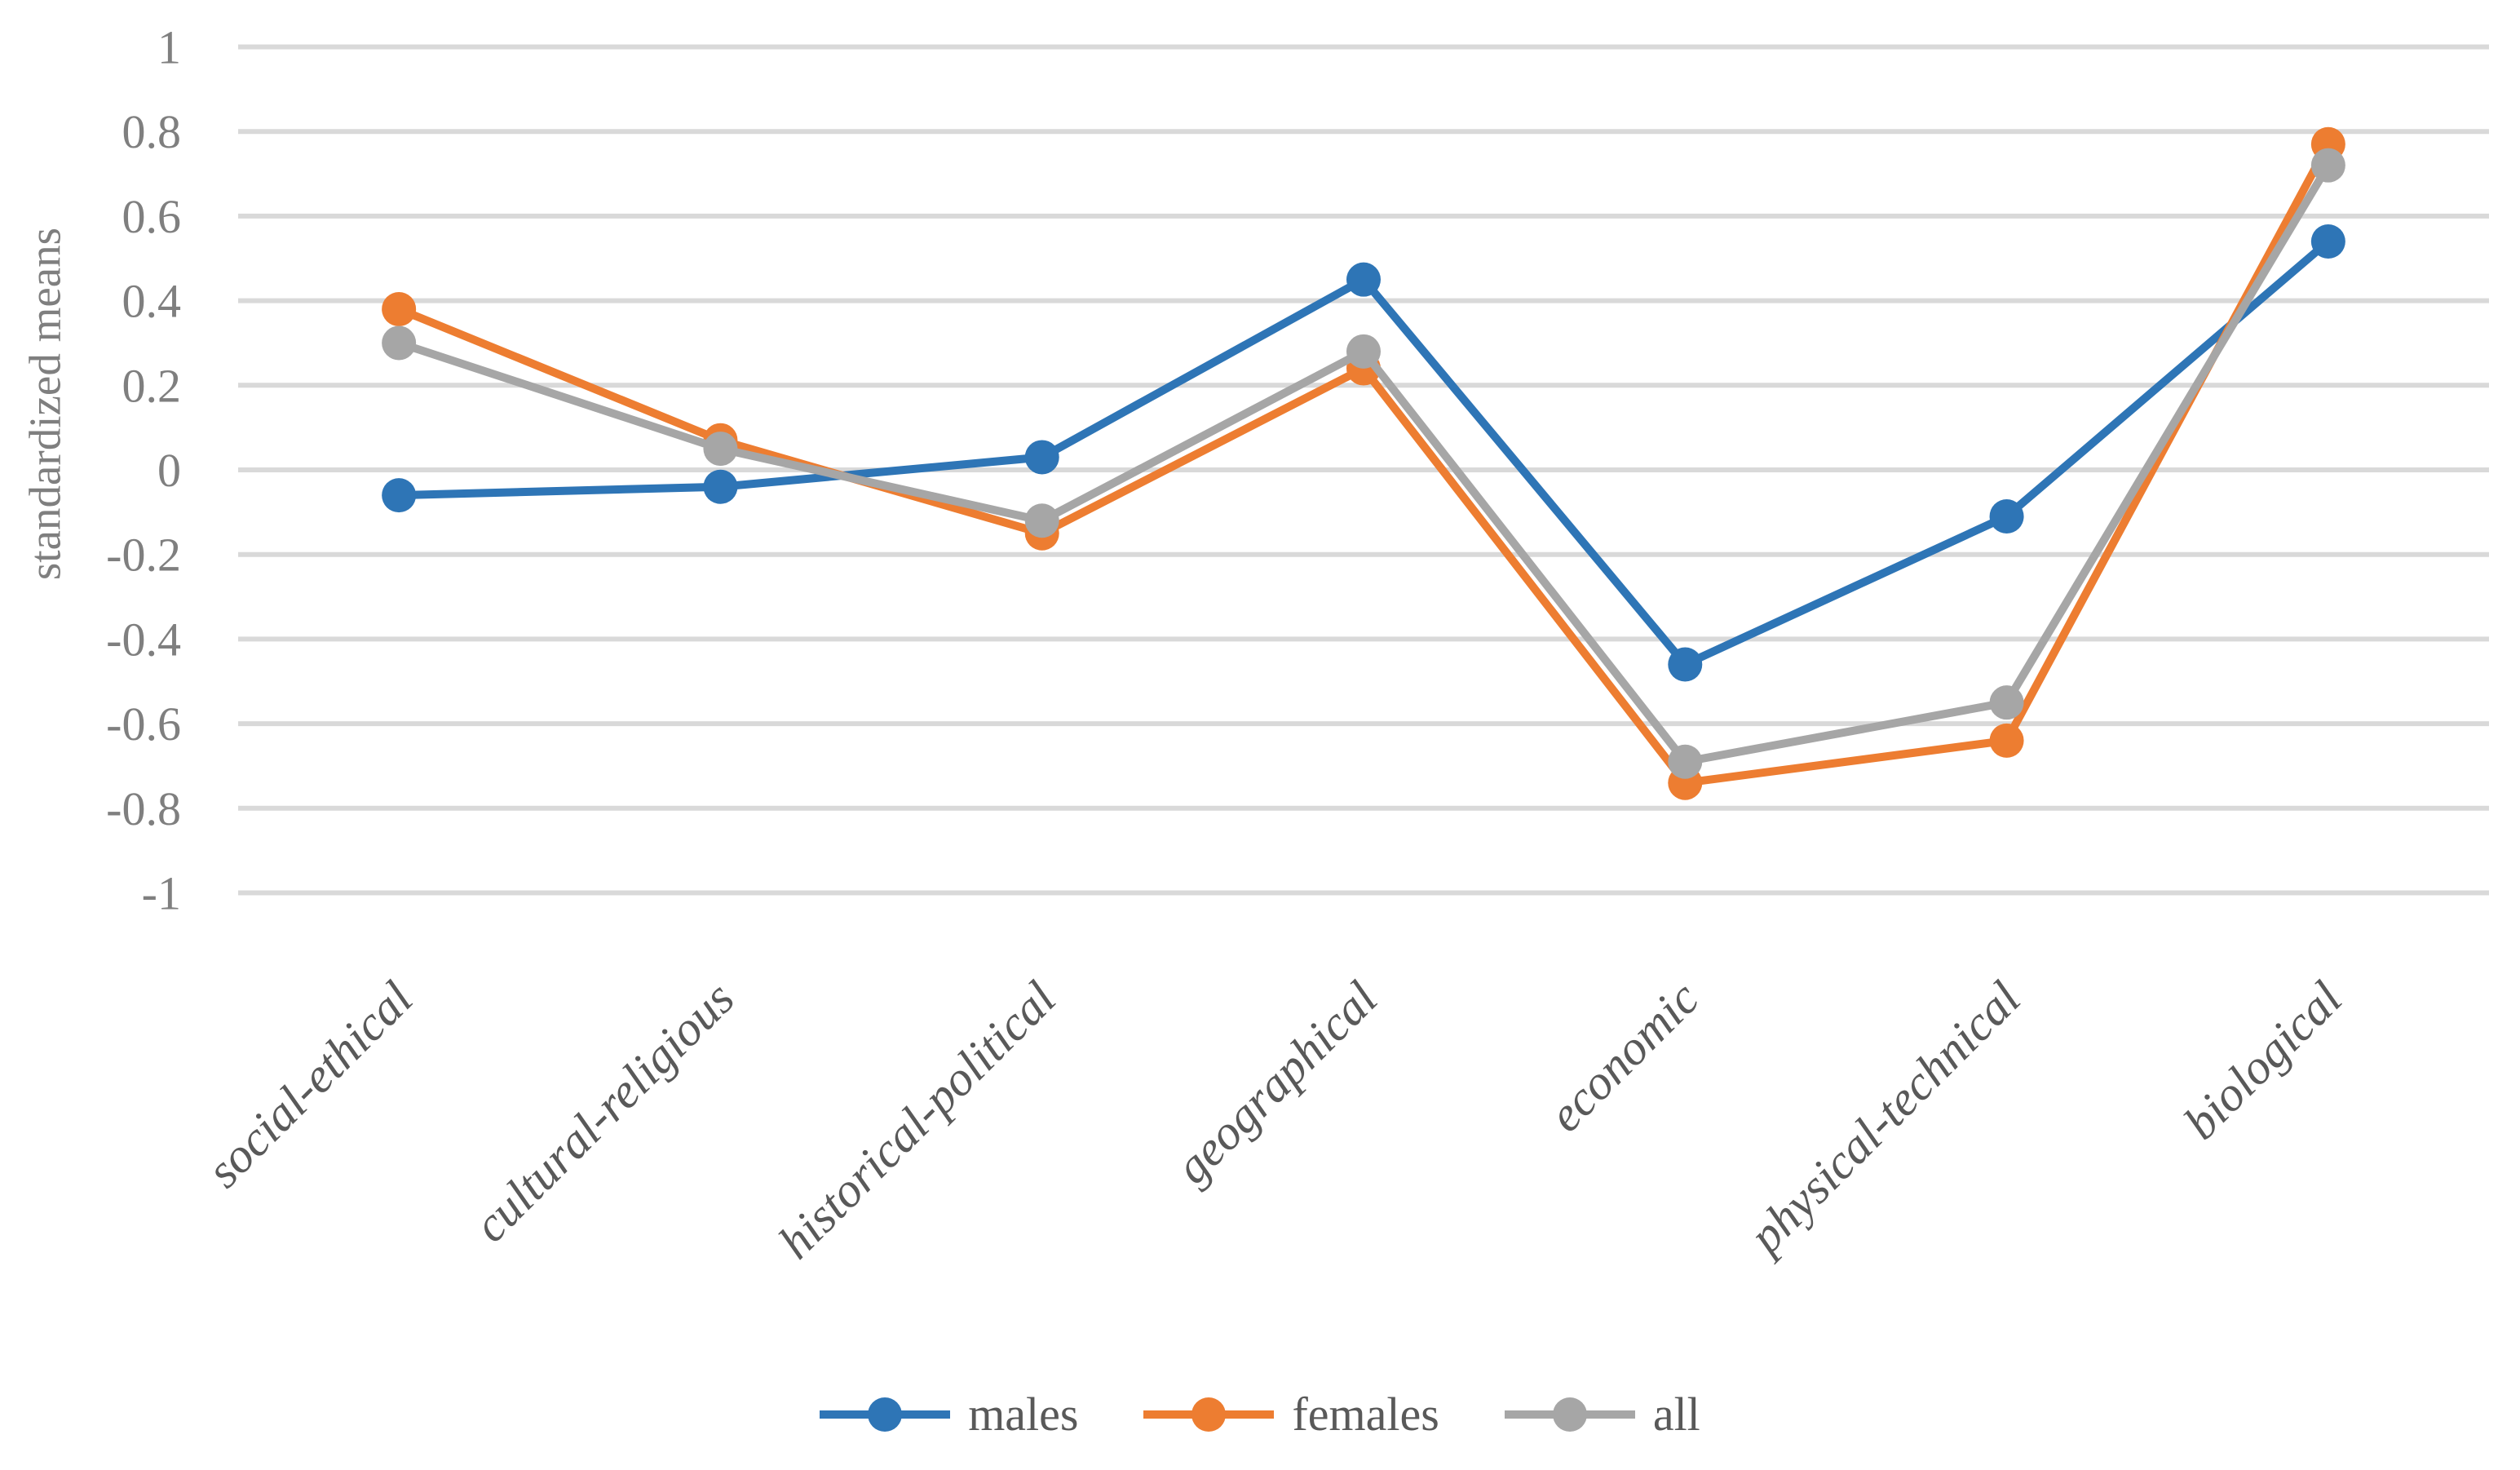 The height and width of the screenshot is (1470, 2520). I want to click on y-tick-label: 0.4, so click(152, 301).